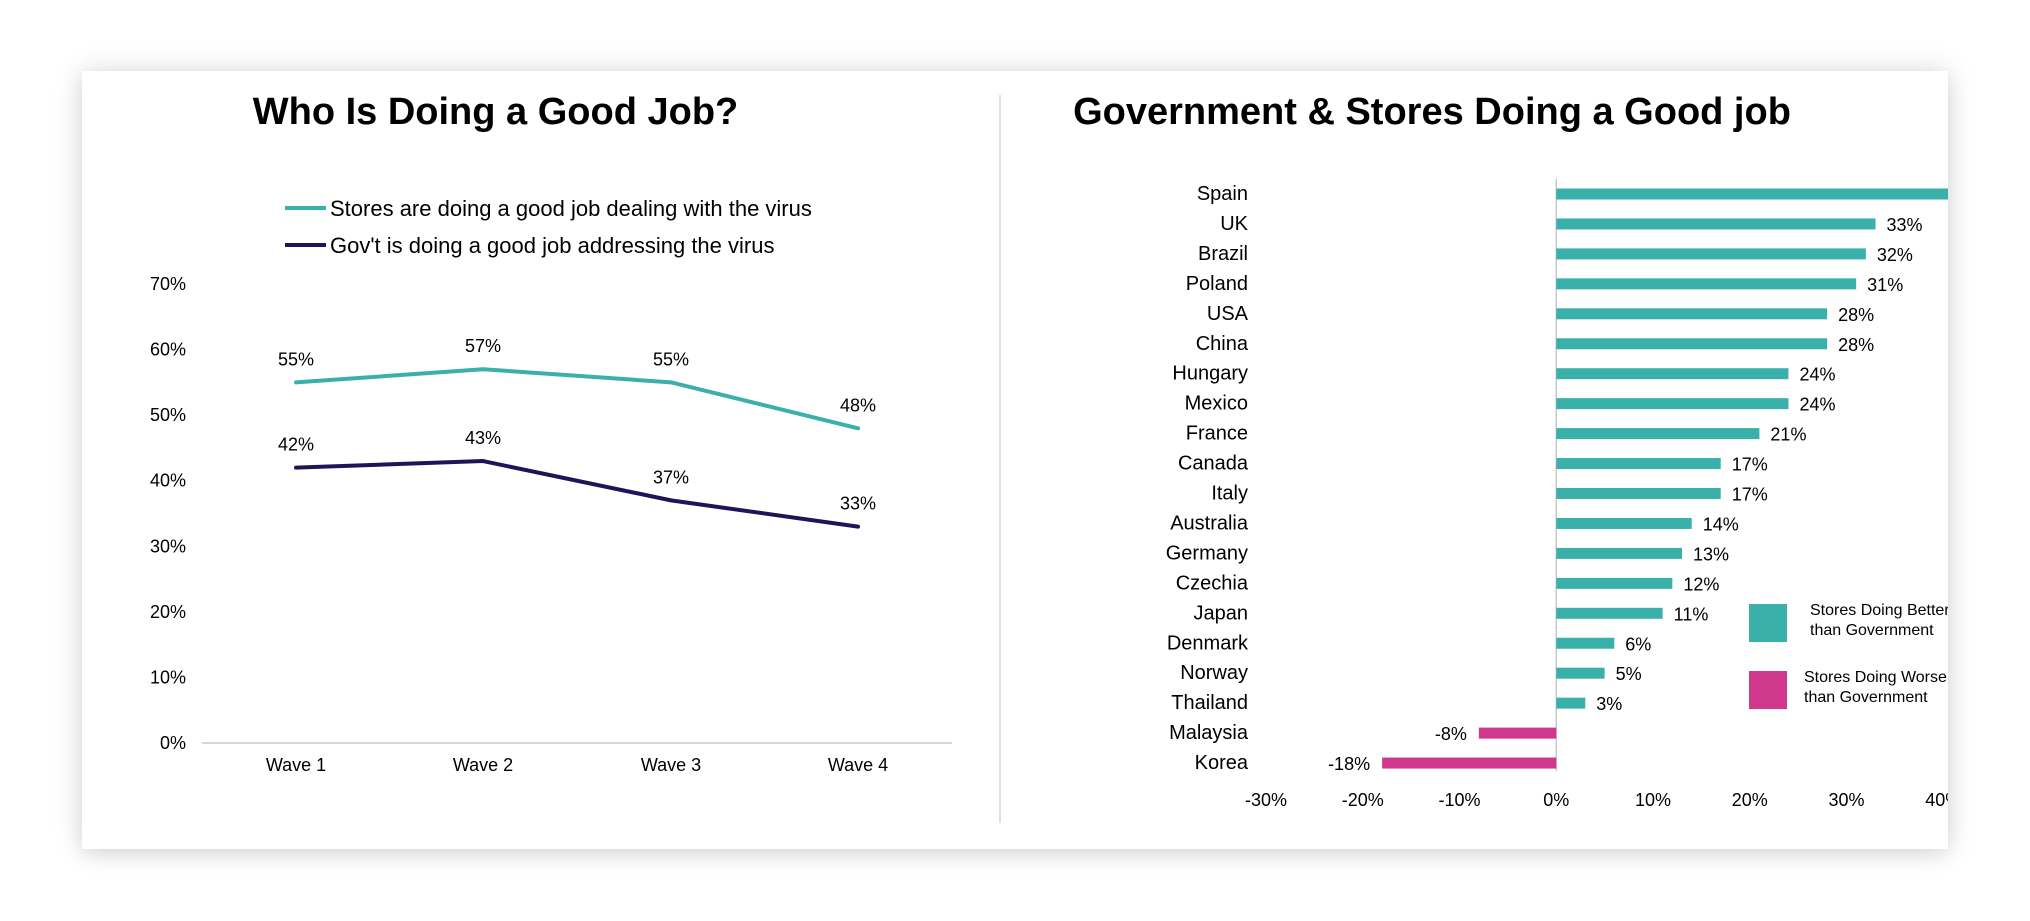  I want to click on x-tick-label: Wave 1, so click(296, 765).